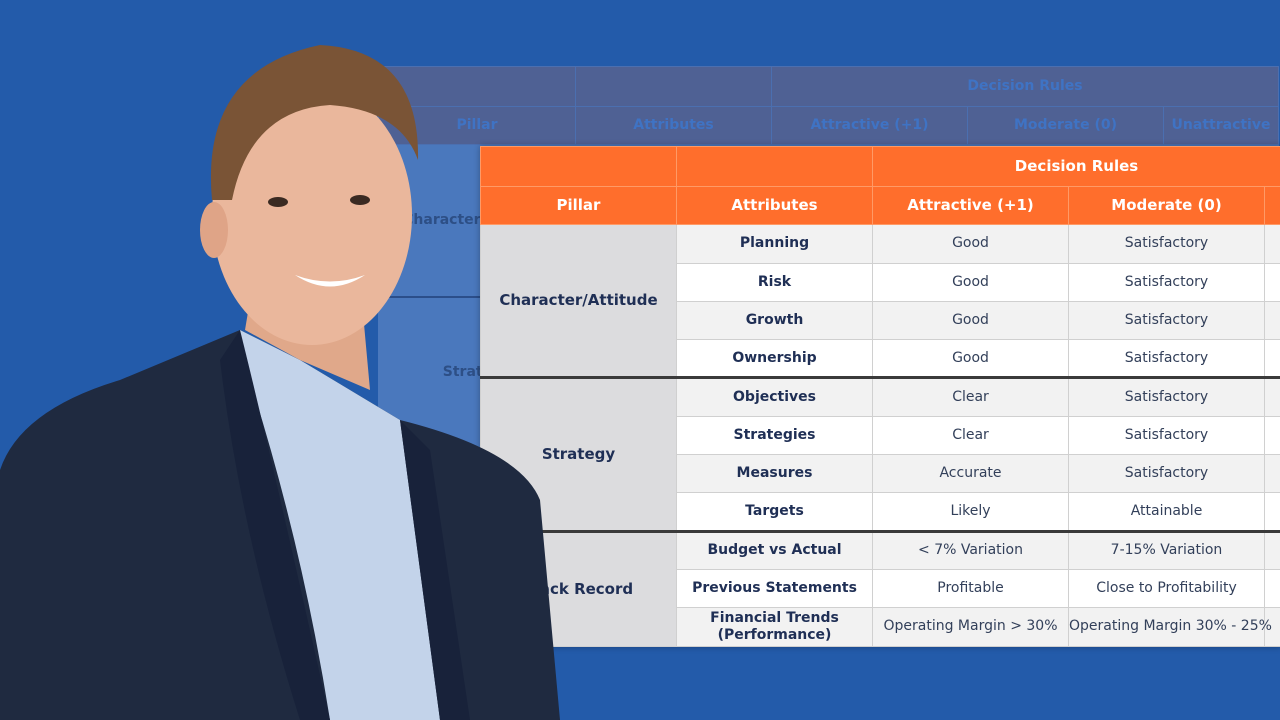 This screenshot has width=1280, height=720. I want to click on lapel-right, so click(435, 570).